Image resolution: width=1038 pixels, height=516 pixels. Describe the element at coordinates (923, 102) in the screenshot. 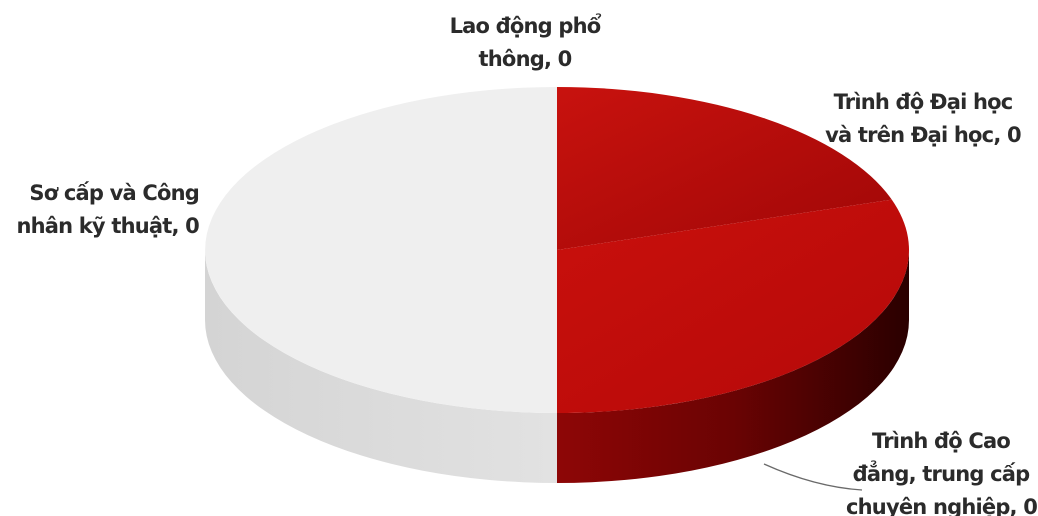

I see `data-label-line: Trình độ Đại học` at that location.